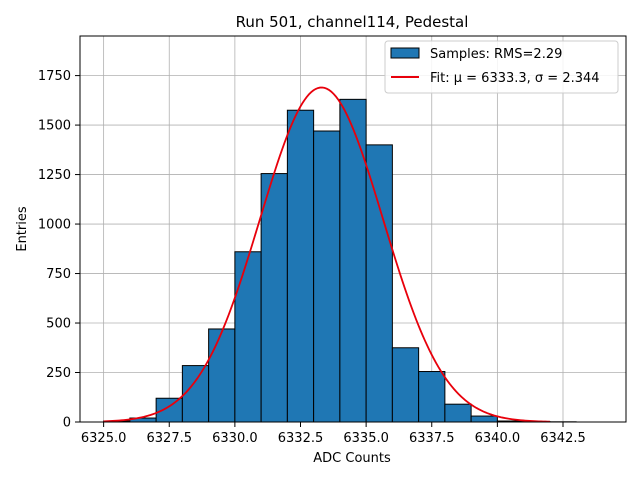 The width and height of the screenshot is (640, 480). I want to click on x-tick-label-5: 6337.5, so click(432, 438).